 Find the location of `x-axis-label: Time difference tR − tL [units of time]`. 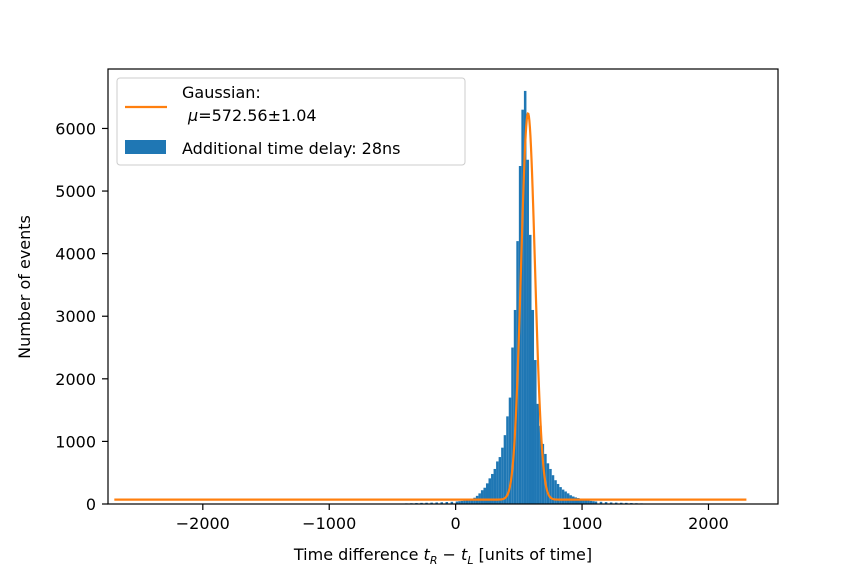

x-axis-label: Time difference tR − tL [units of time] is located at coordinates (442, 556).